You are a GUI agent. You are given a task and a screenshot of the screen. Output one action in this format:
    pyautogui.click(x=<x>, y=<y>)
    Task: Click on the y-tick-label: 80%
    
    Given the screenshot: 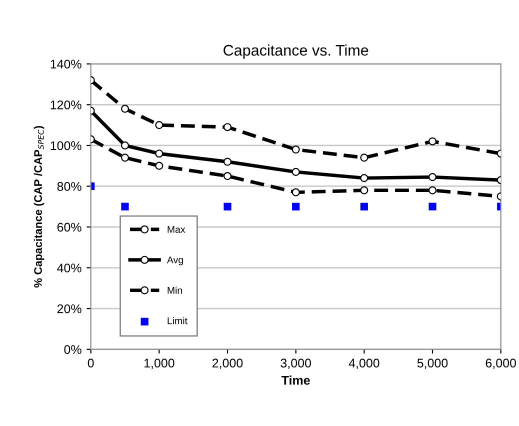 What is the action you would take?
    pyautogui.click(x=69, y=186)
    